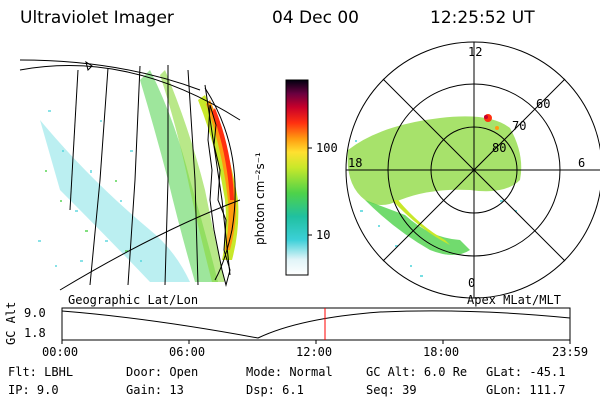 Image resolution: width=600 pixels, height=400 pixels. Describe the element at coordinates (582, 163) in the screenshot. I see `mlt-label-6: 6` at that location.